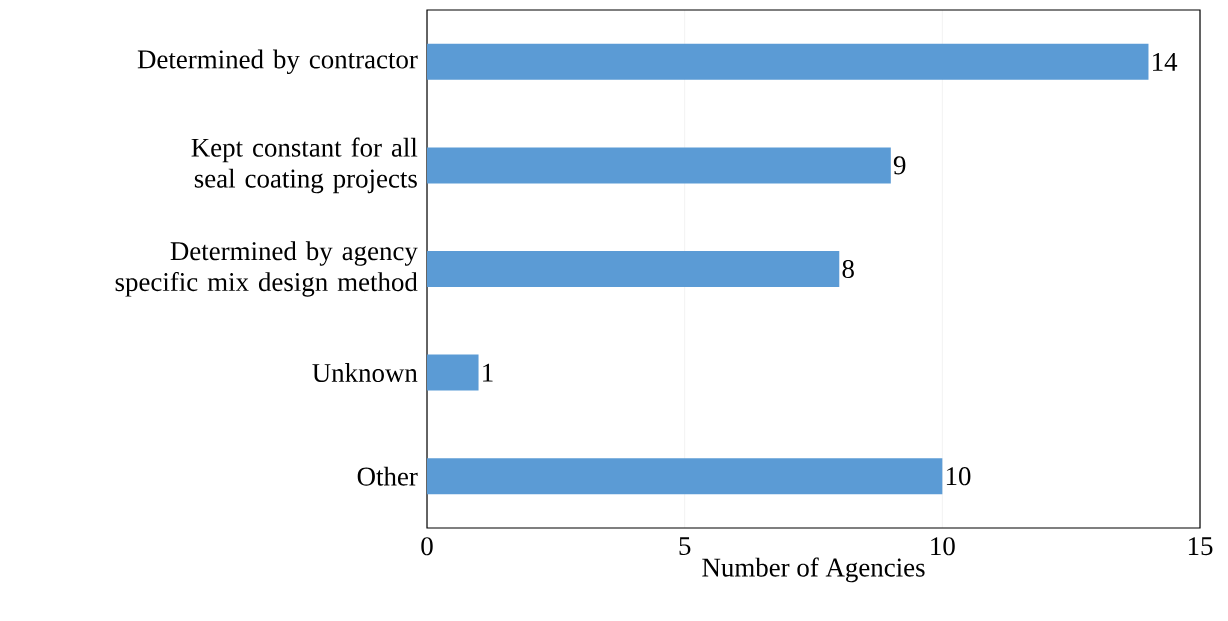  I want to click on y-tick-label: Unknown, so click(365, 373).